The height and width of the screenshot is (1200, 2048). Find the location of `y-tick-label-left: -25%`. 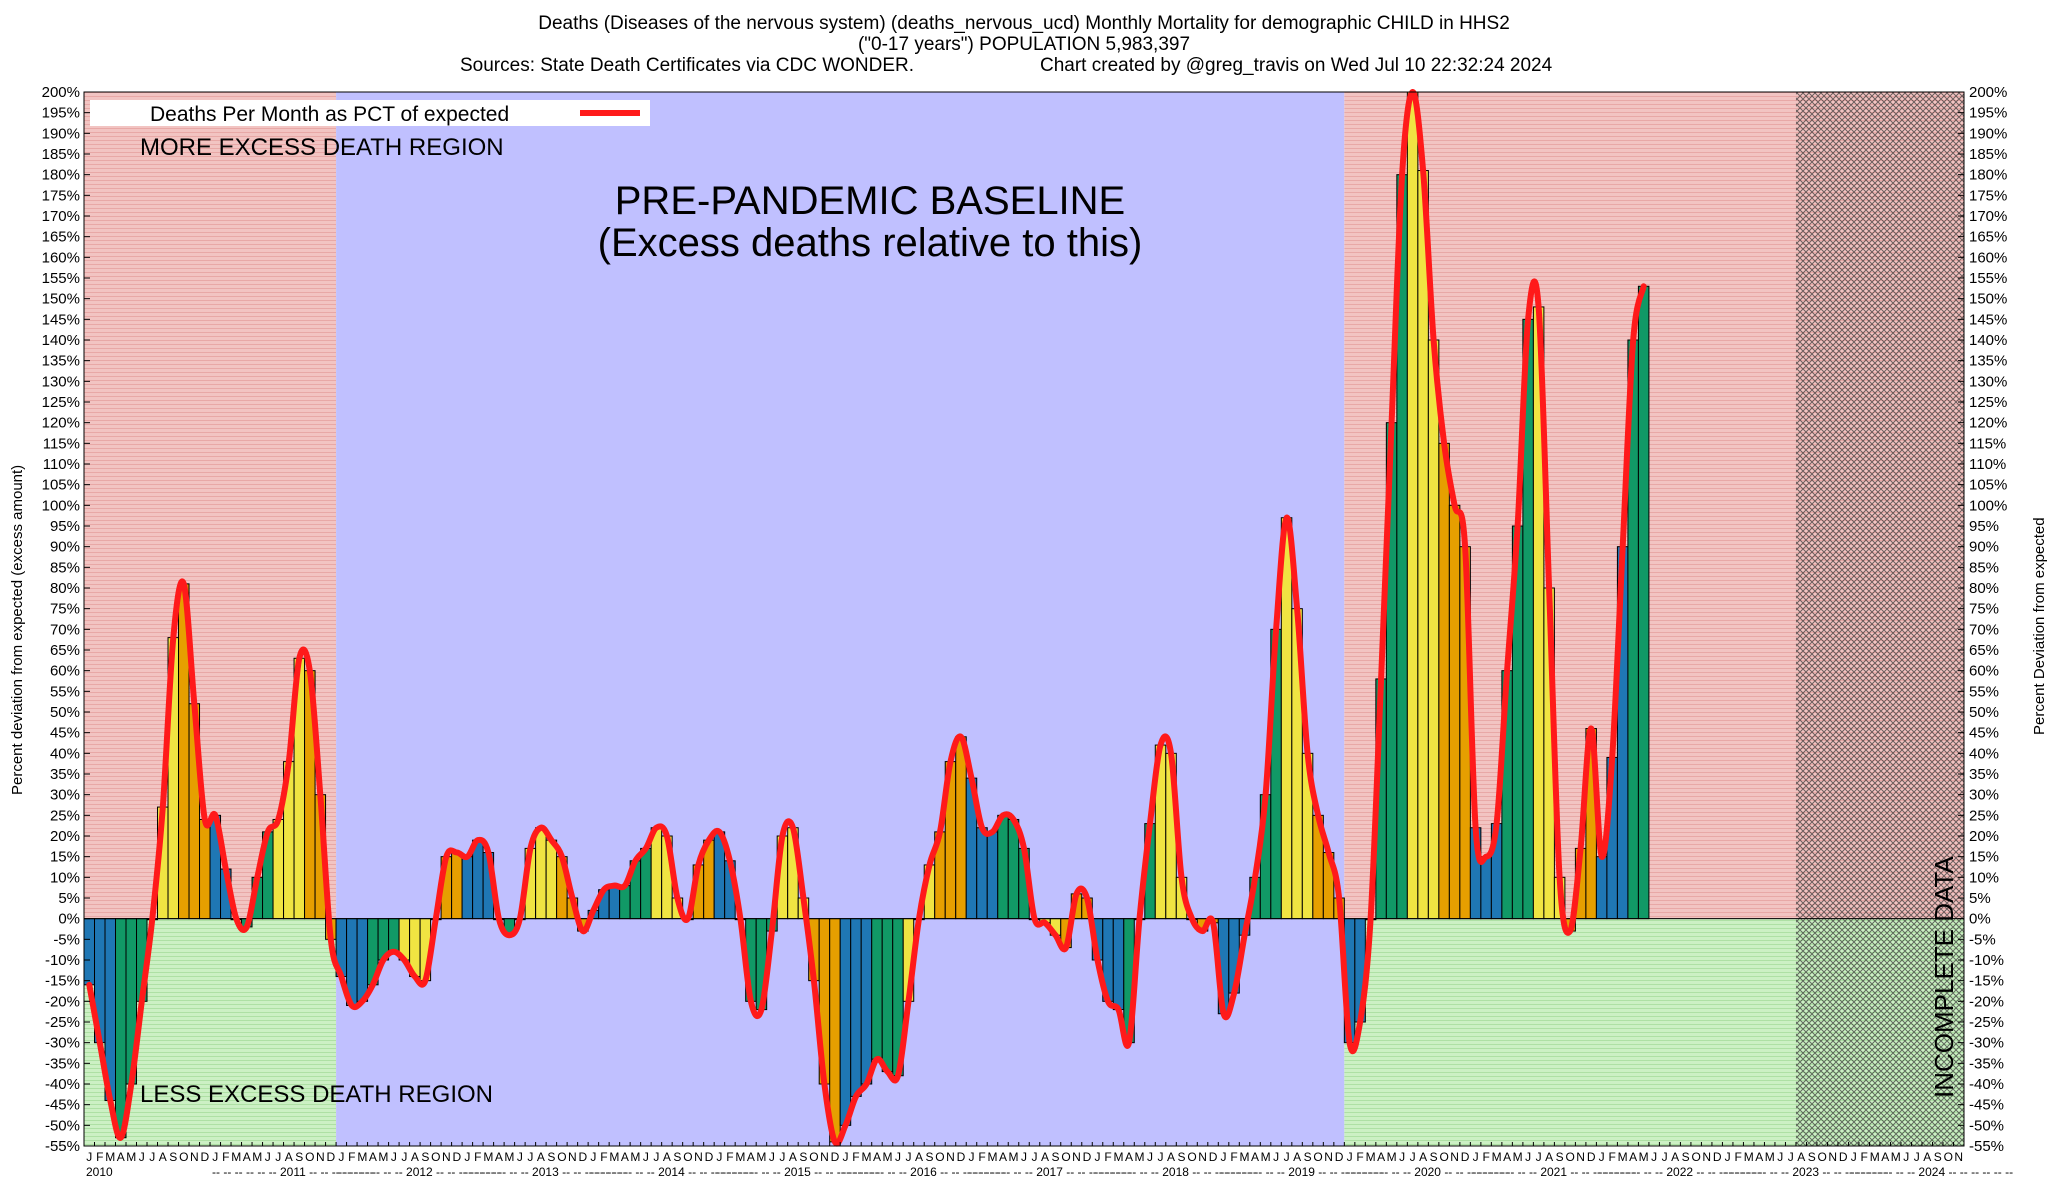

y-tick-label-left: -25% is located at coordinates (62, 1022).